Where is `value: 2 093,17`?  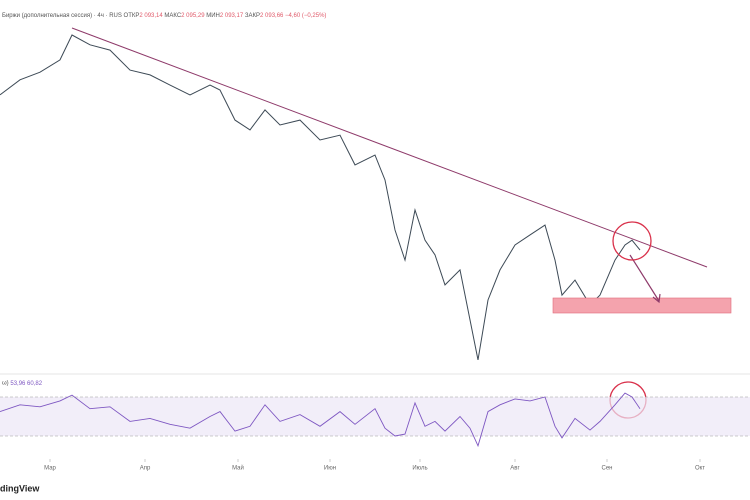 value: 2 093,17 is located at coordinates (232, 16).